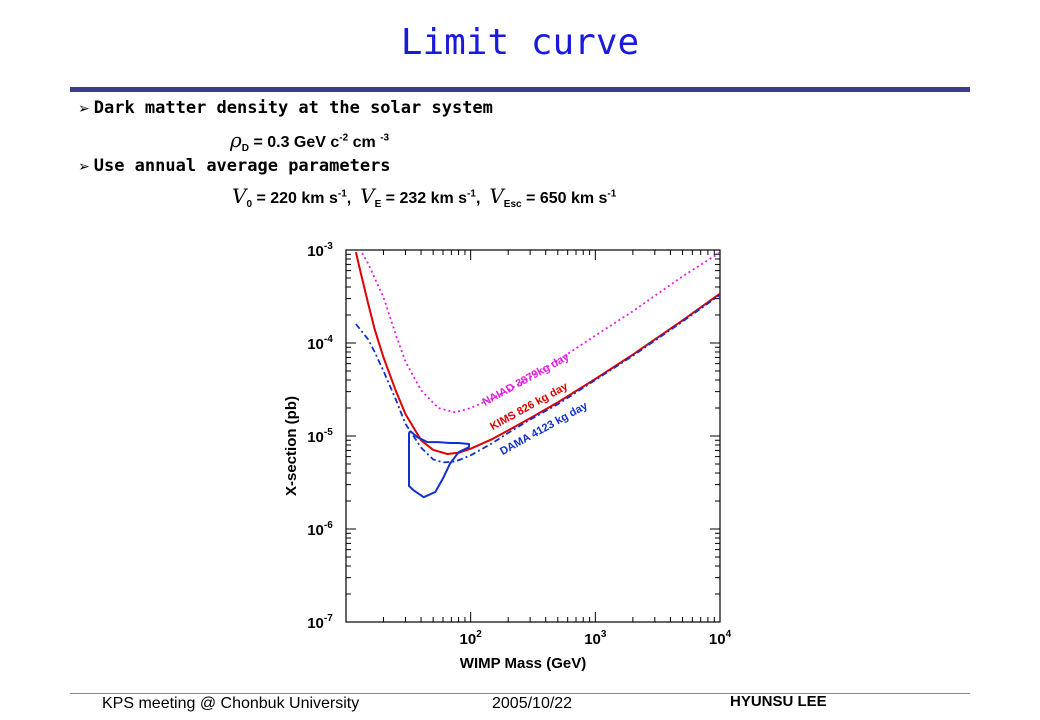  I want to click on title-underline, so click(520, 89).